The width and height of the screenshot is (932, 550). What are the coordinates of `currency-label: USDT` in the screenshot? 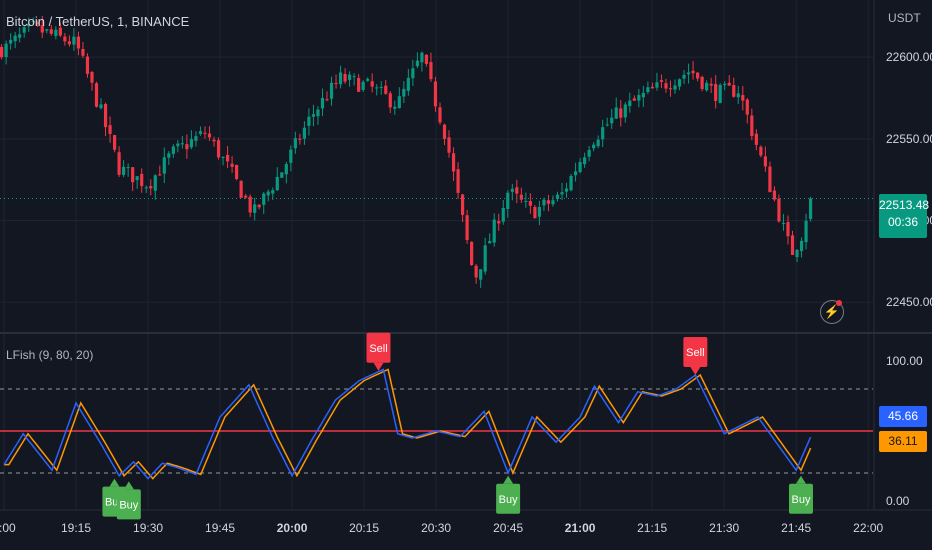 It's located at (904, 18).